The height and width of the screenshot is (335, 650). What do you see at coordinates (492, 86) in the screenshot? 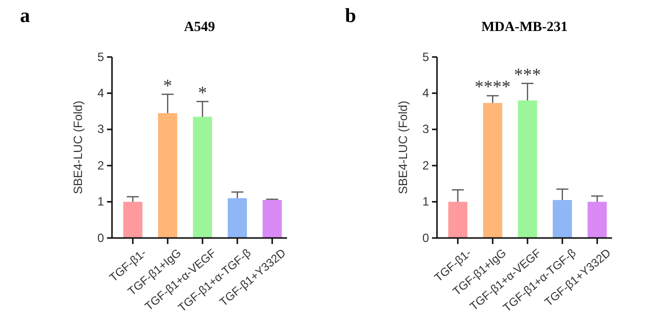
I see `annotation: ****` at bounding box center [492, 86].